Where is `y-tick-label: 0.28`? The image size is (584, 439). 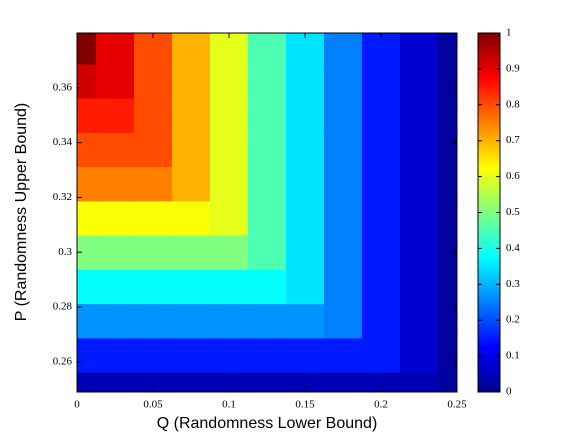
y-tick-label: 0.28 is located at coordinates (63, 307).